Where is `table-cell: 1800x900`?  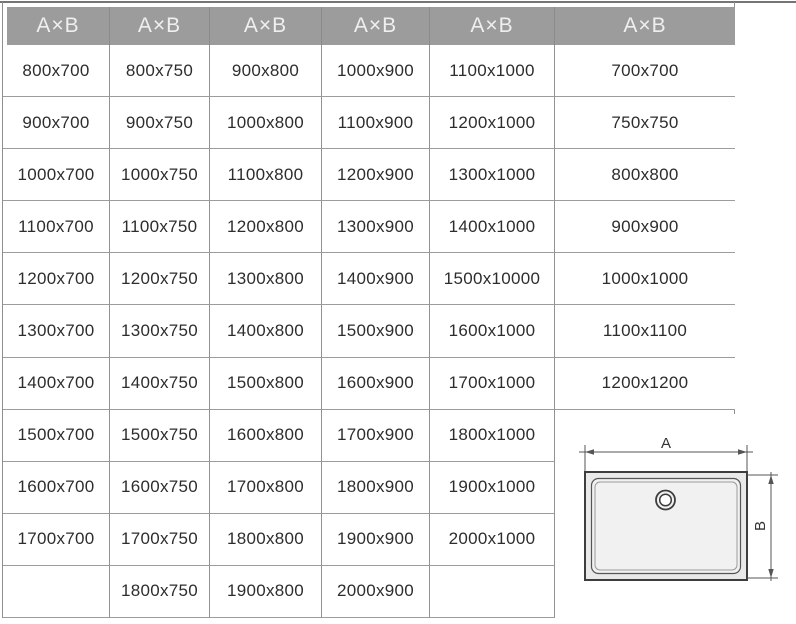 table-cell: 1800x900 is located at coordinates (376, 487).